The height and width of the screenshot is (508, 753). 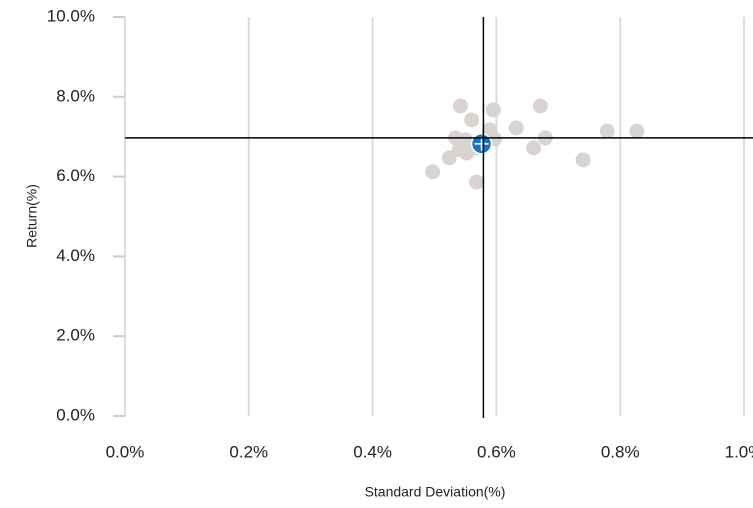 What do you see at coordinates (620, 451) in the screenshot?
I see `x-tick-label: 0.8%` at bounding box center [620, 451].